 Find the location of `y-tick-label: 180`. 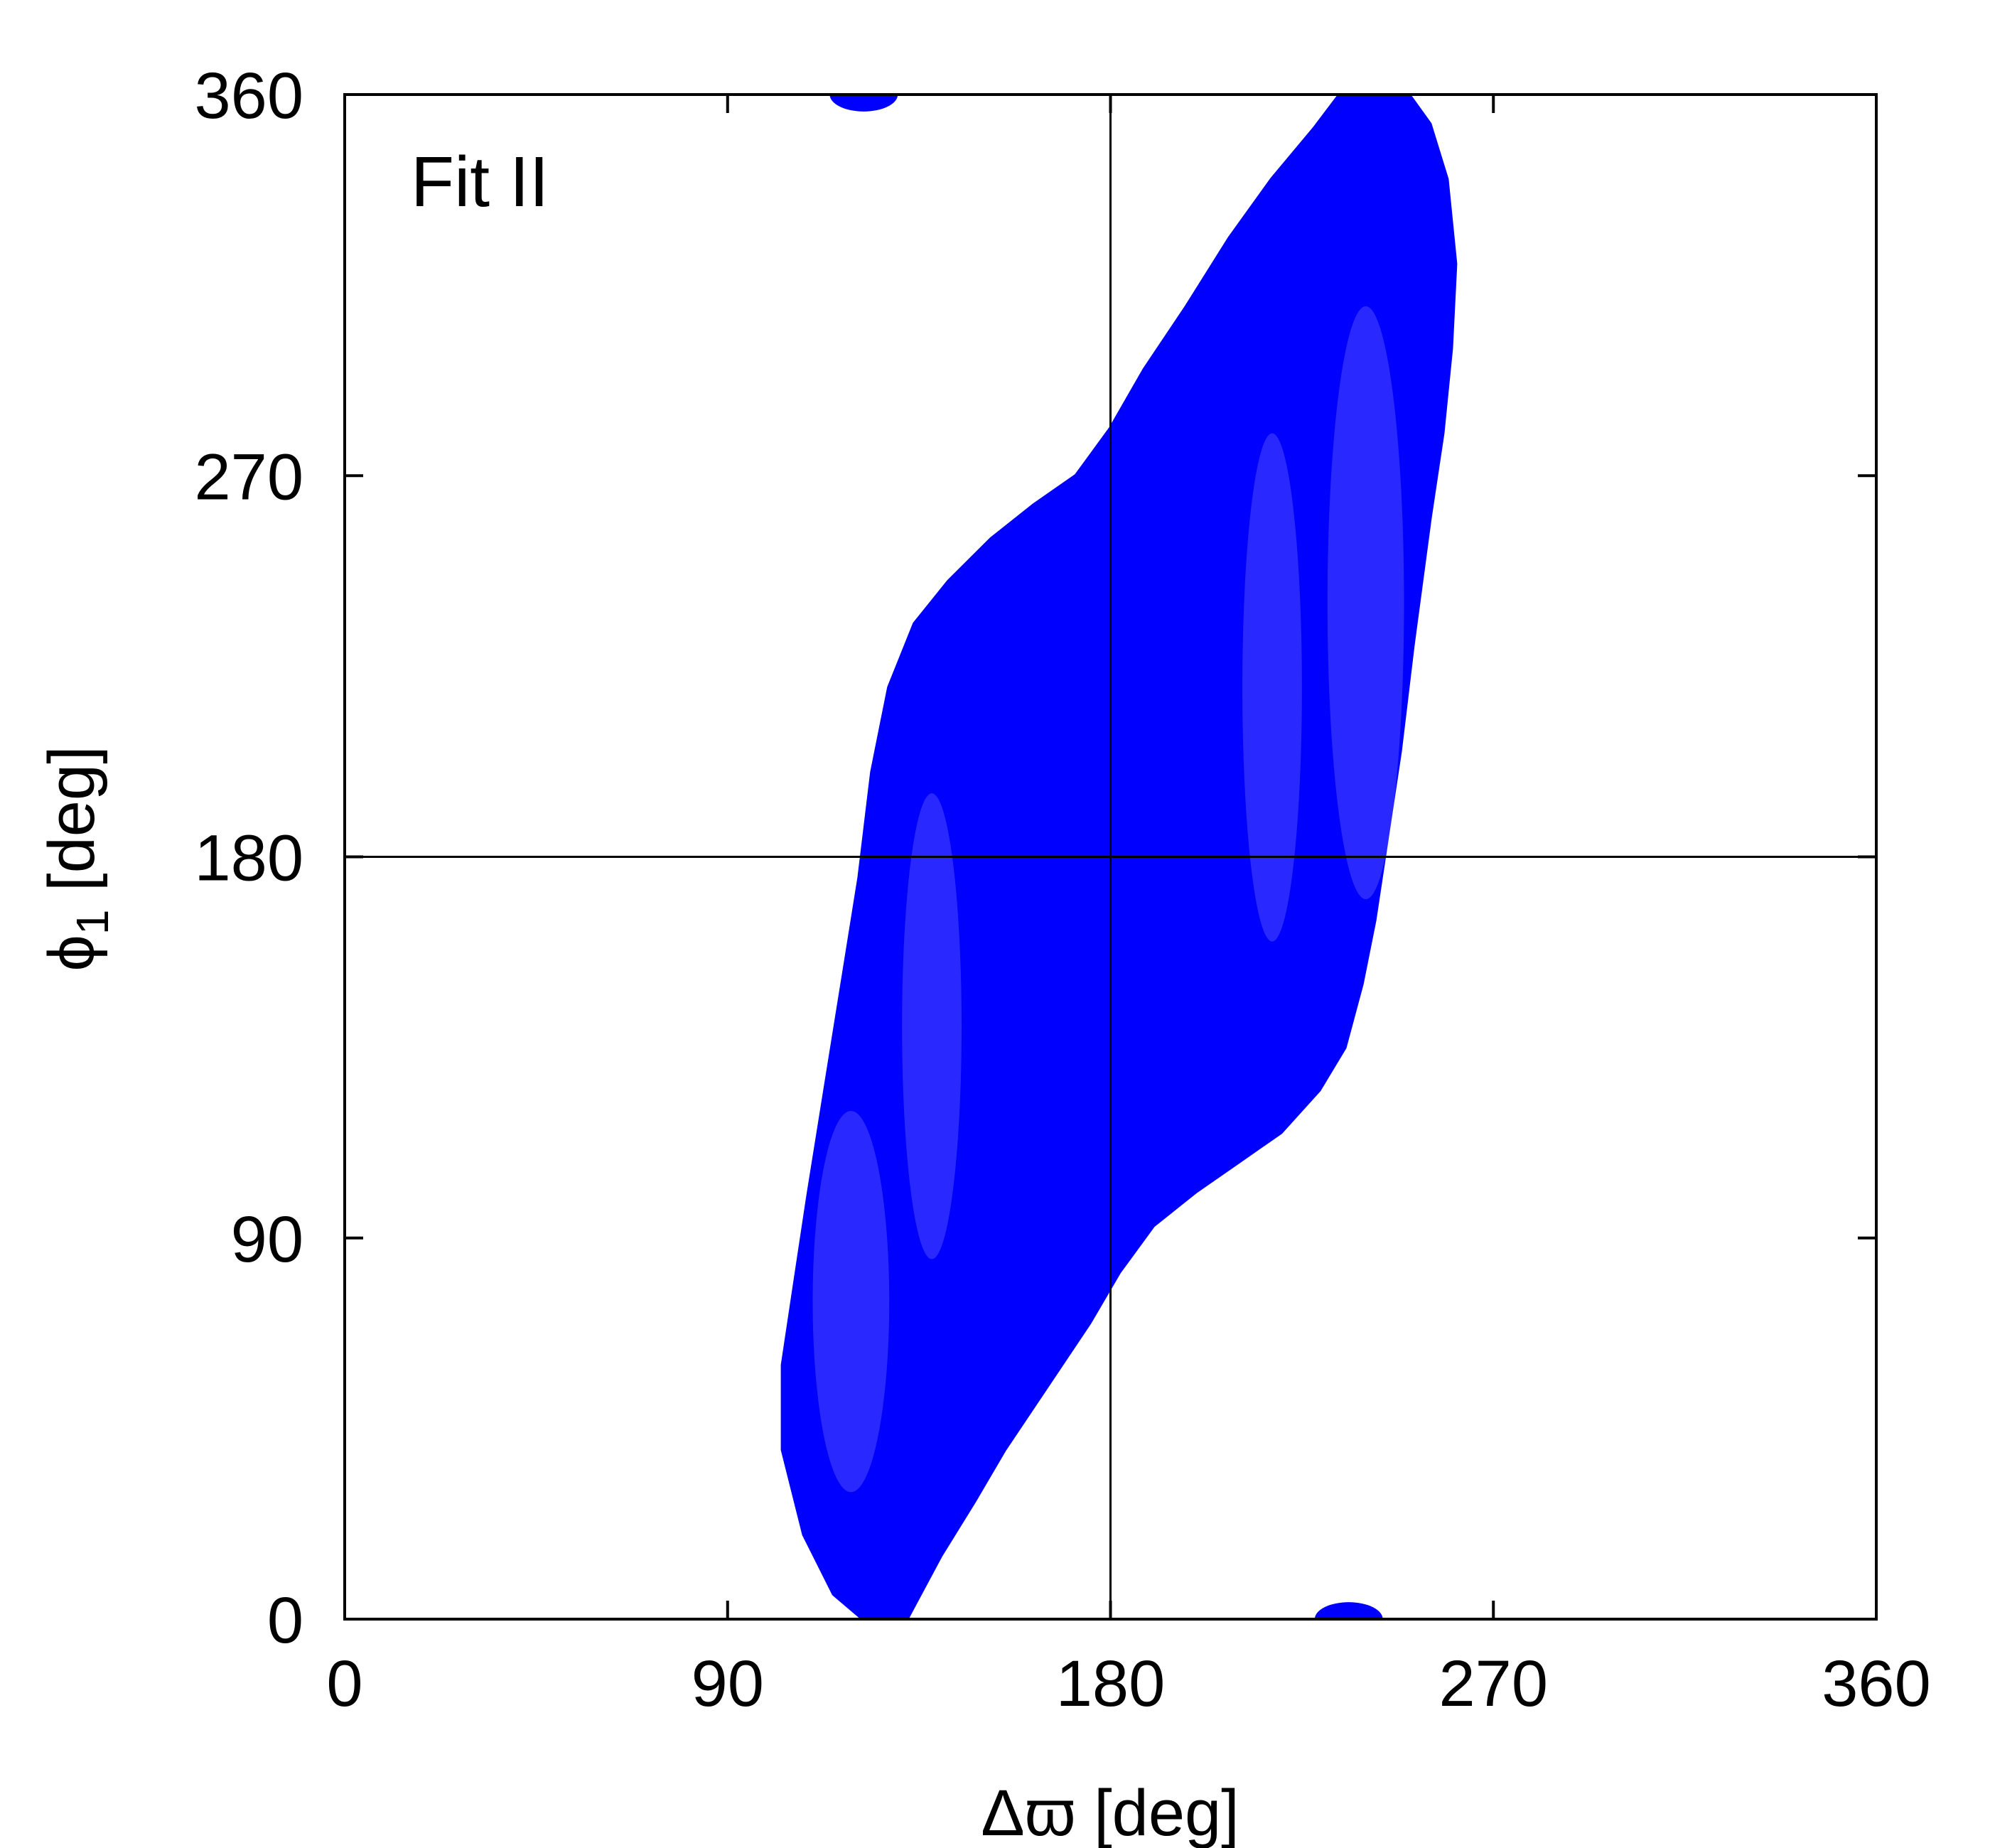

y-tick-label: 180 is located at coordinates (249, 858).